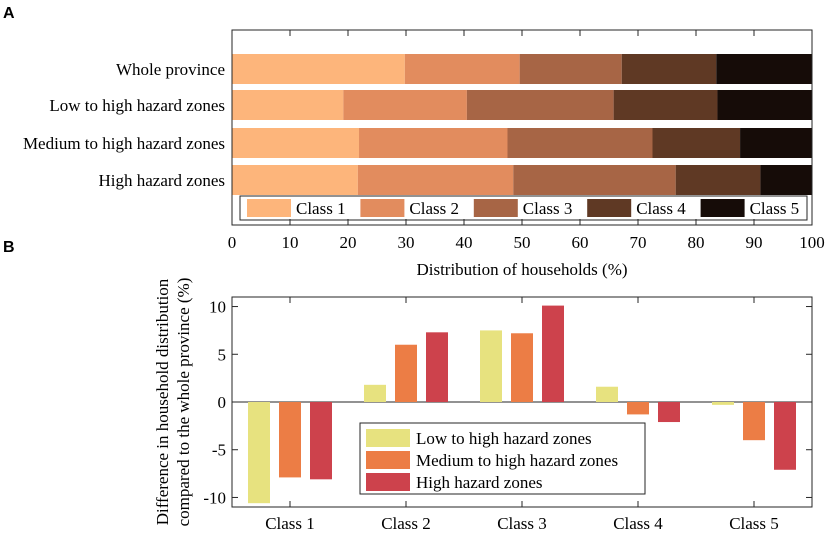 The width and height of the screenshot is (829, 560). I want to click on legend-label-class-1: Class 1, so click(321, 208).